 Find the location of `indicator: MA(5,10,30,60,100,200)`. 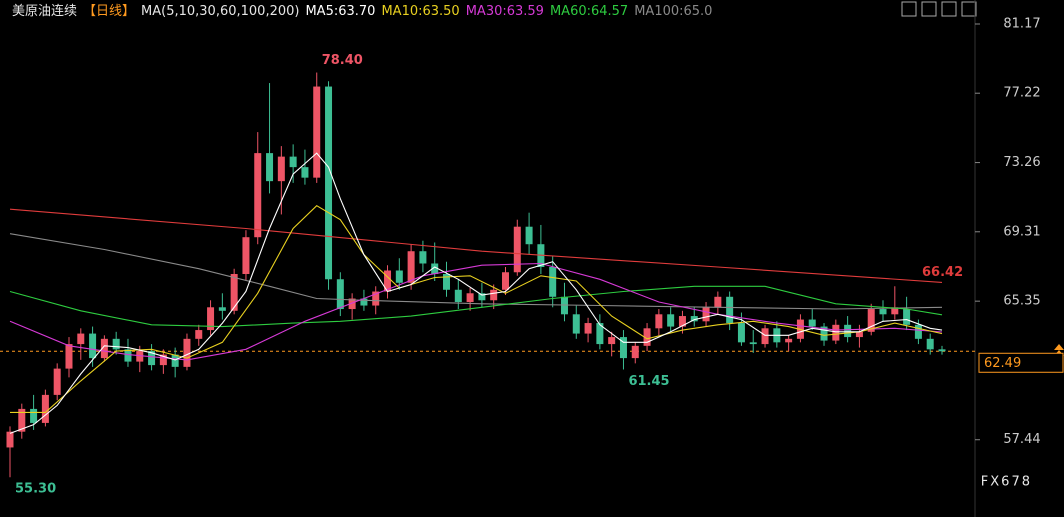

indicator: MA(5,10,30,60,100,200) is located at coordinates (220, 11).